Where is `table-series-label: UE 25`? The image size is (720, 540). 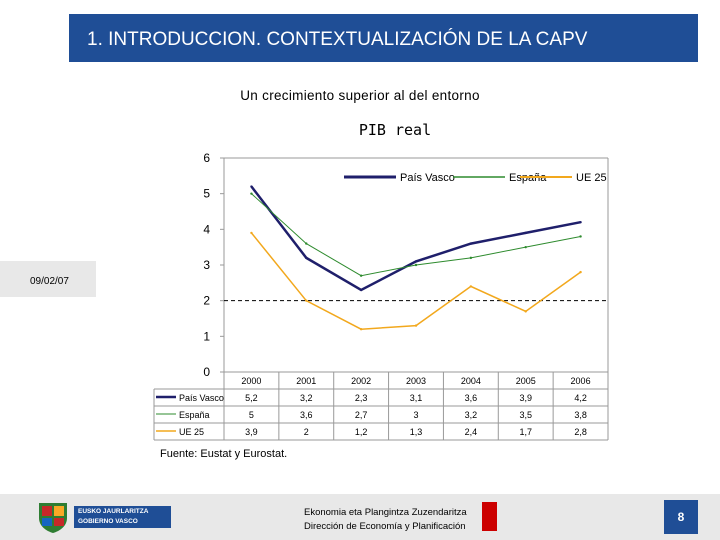 table-series-label: UE 25 is located at coordinates (191, 432).